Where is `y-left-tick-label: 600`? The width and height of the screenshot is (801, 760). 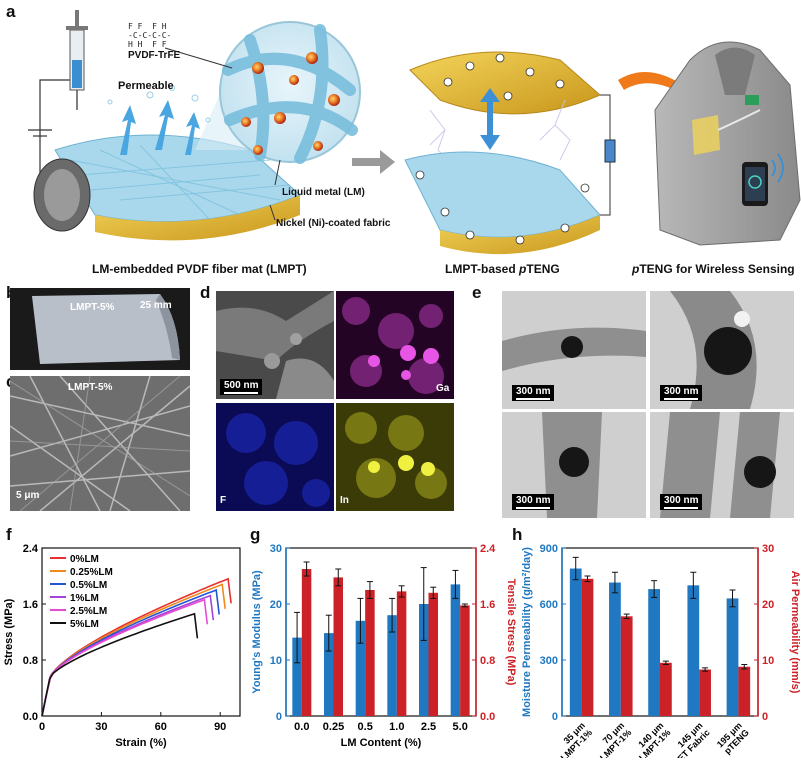 y-left-tick-label: 600 is located at coordinates (549, 605).